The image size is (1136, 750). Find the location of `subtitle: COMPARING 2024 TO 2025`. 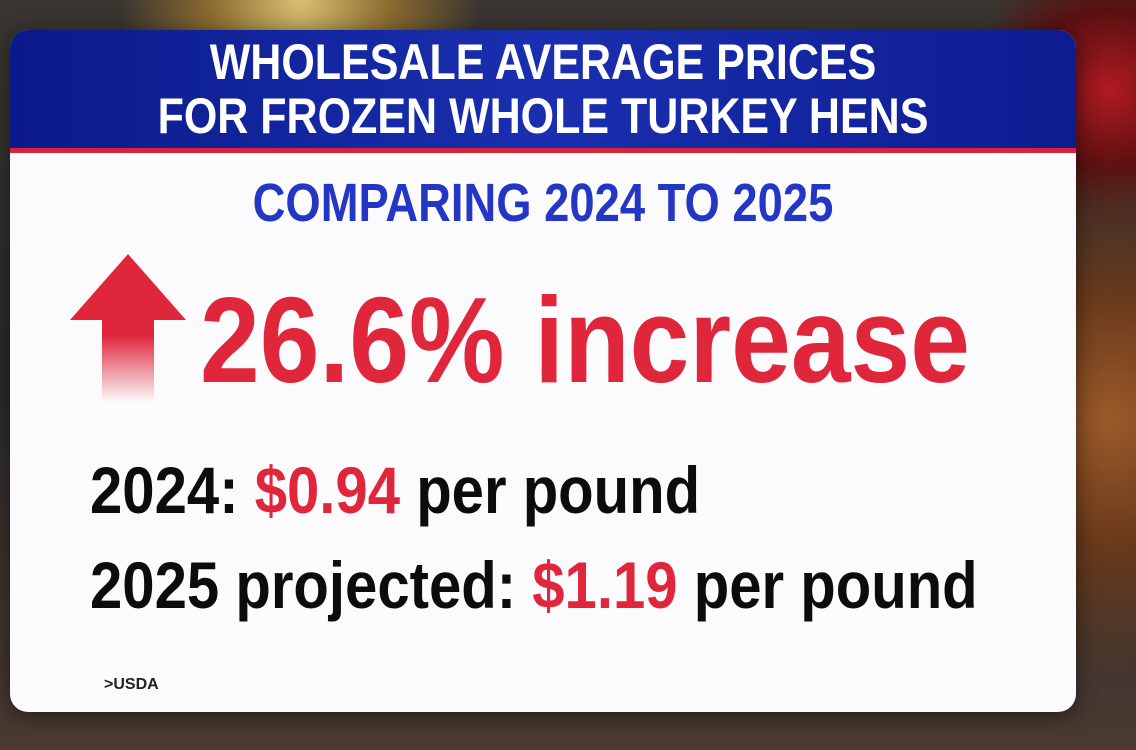

subtitle: COMPARING 2024 TO 2025 is located at coordinates (543, 203).